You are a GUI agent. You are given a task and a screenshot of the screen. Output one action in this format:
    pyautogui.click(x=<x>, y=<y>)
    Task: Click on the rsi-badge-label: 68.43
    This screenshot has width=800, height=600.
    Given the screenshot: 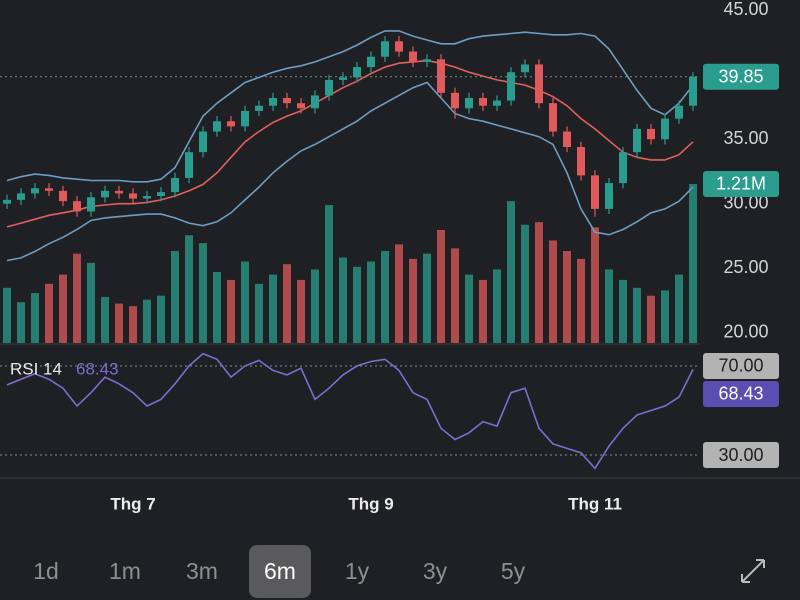 What is the action you would take?
    pyautogui.click(x=740, y=394)
    